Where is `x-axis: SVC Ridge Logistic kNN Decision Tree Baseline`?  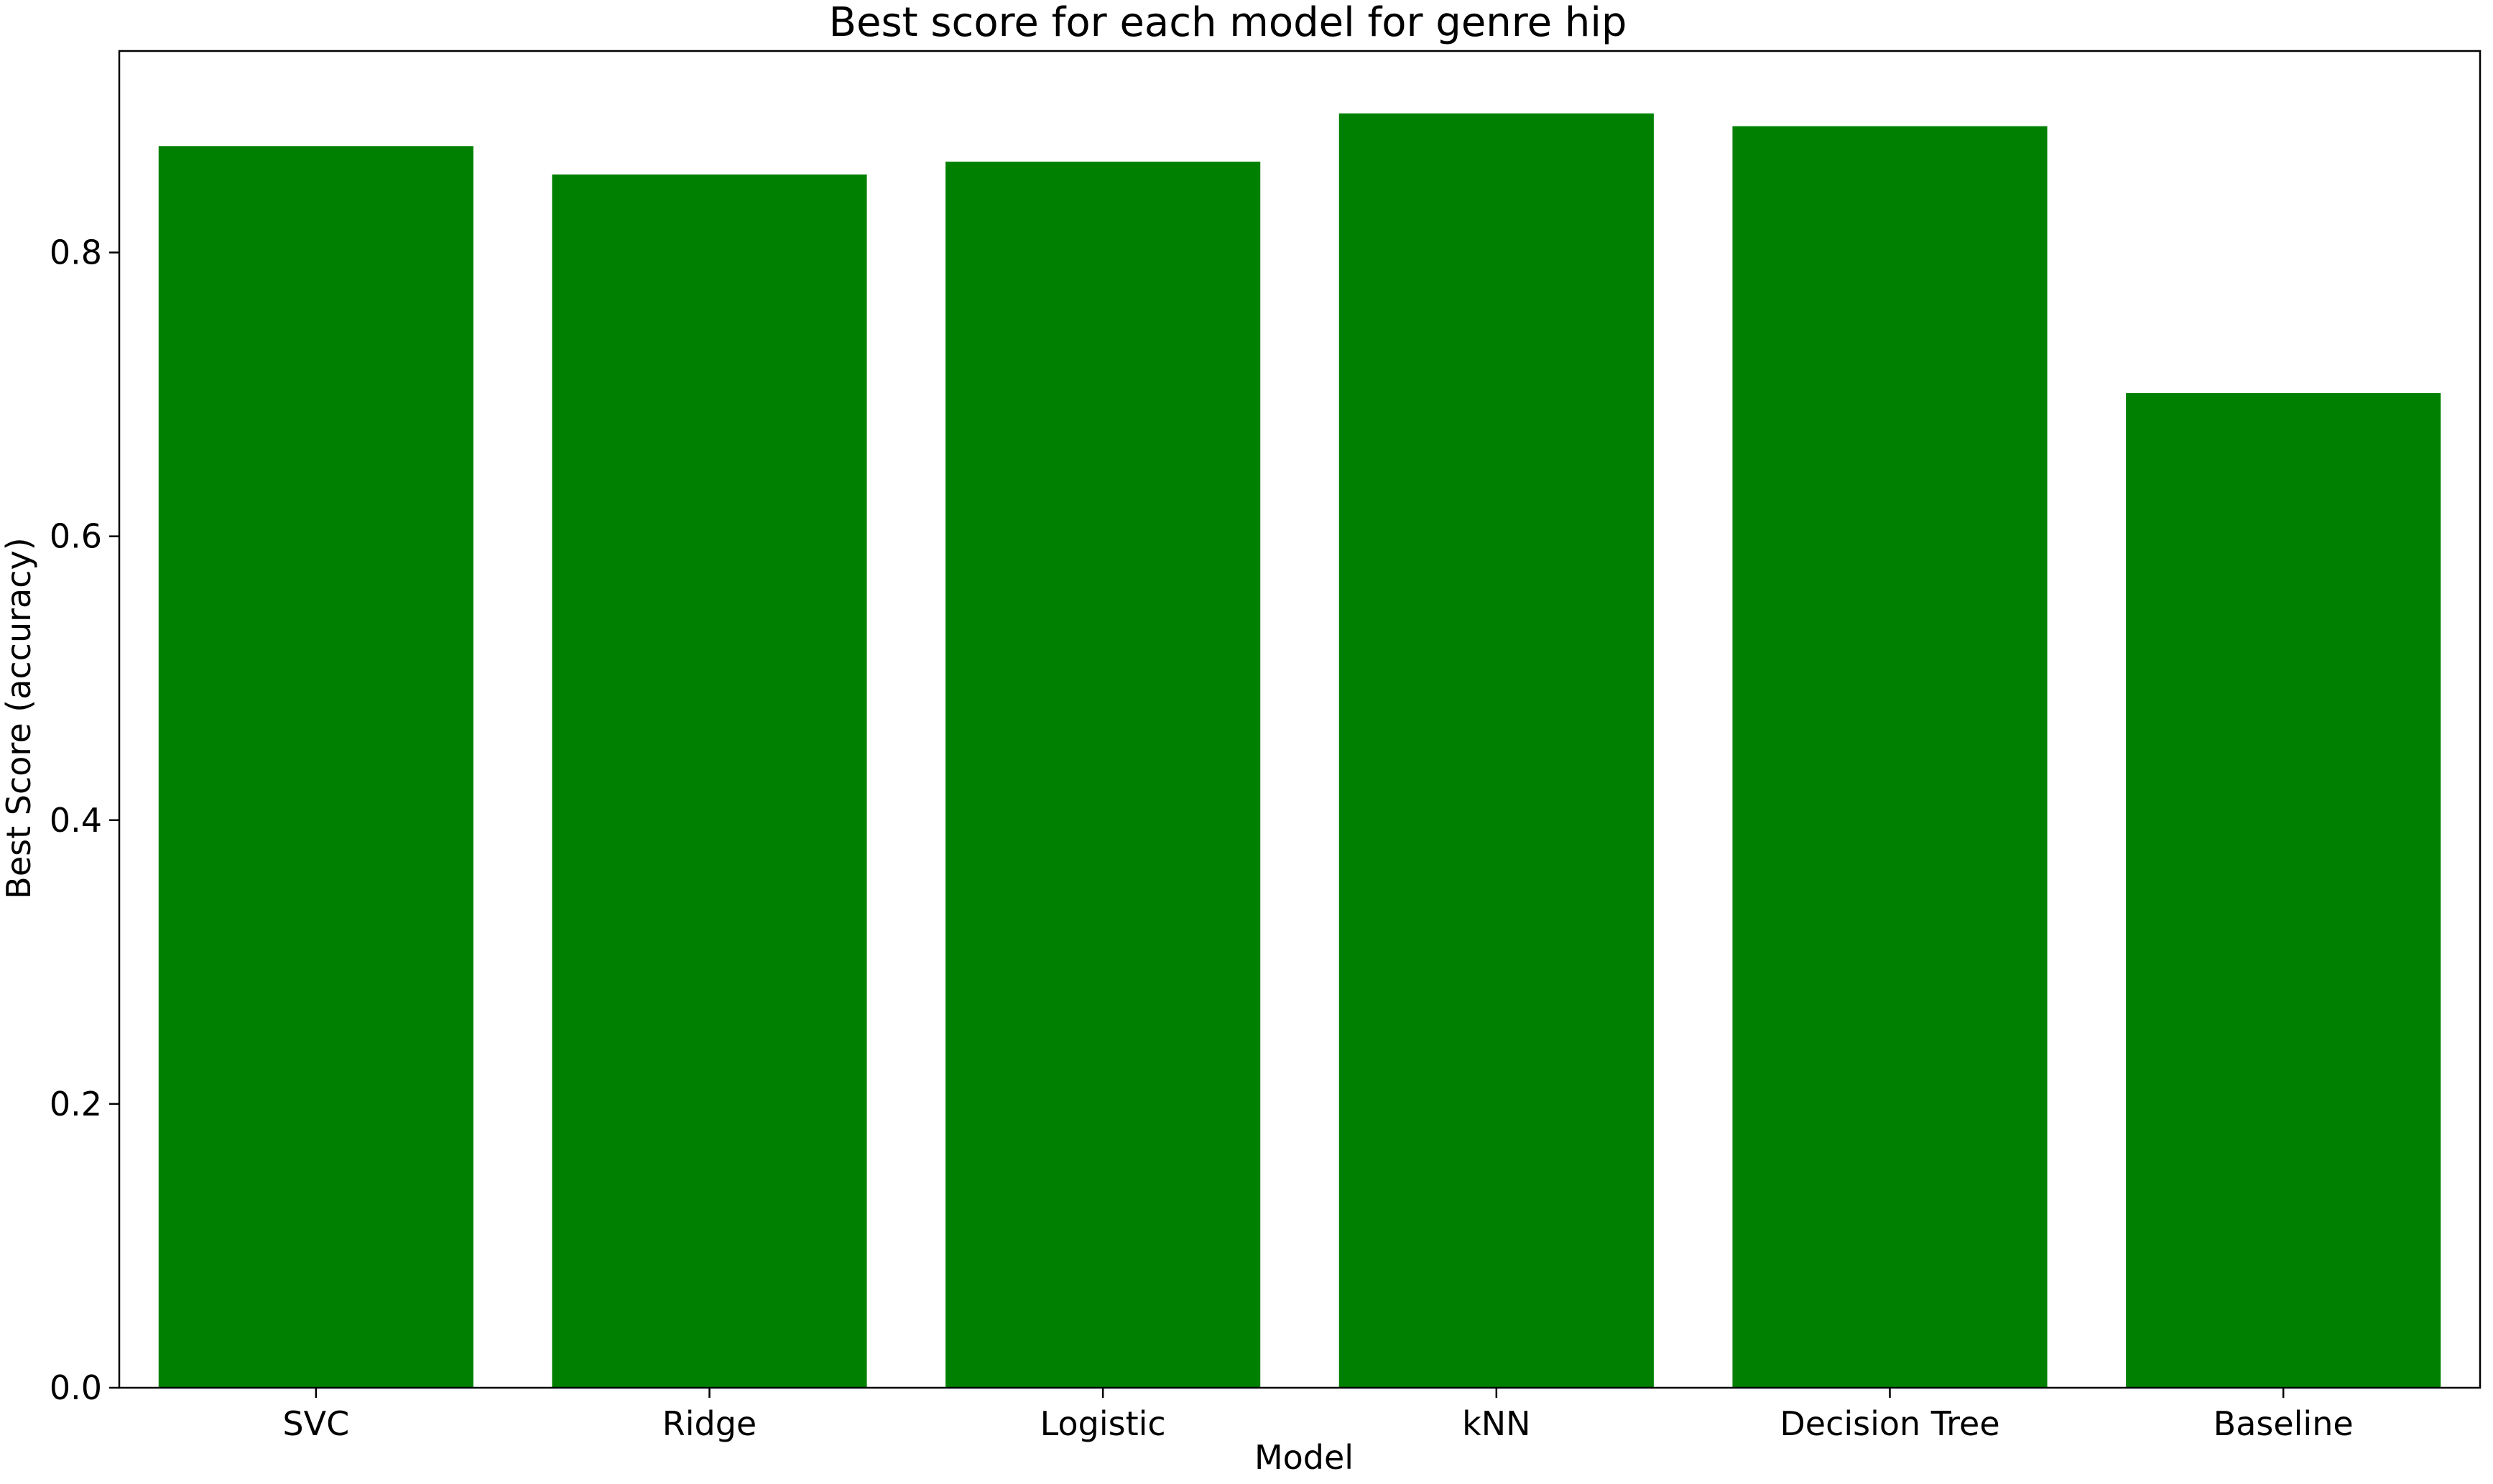
x-axis: SVC Ridge Logistic kNN Decision Tree Baseline is located at coordinates (1318, 1415).